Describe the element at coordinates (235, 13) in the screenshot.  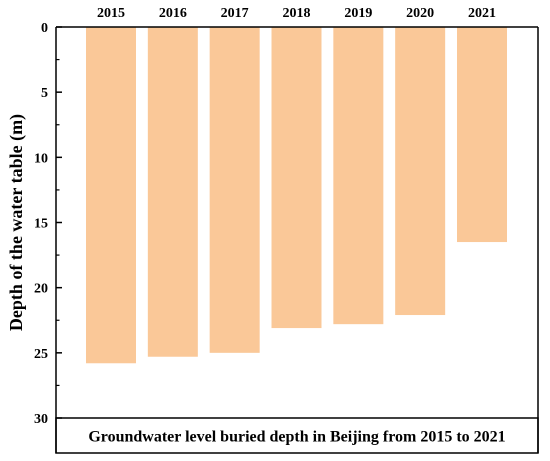
I see `x-tick-label-2017: 2017` at that location.